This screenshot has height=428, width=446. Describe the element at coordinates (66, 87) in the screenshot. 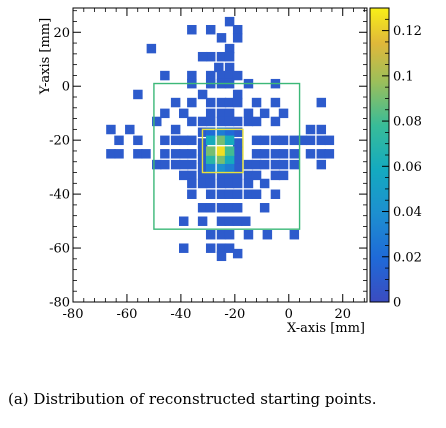

I see `y-tick-label: 0` at that location.